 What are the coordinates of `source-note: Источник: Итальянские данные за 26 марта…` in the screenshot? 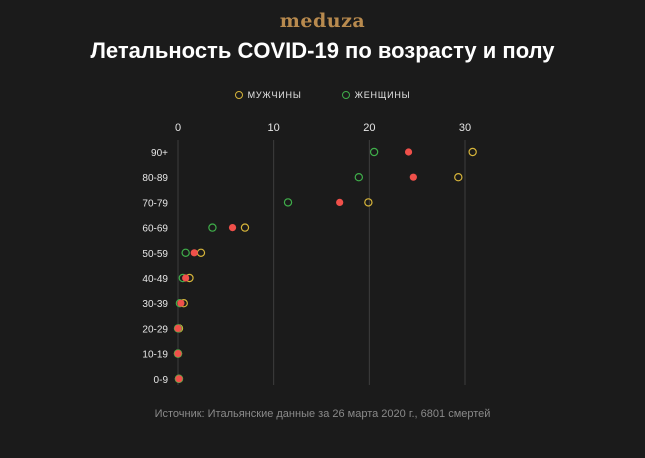 It's located at (322, 414).